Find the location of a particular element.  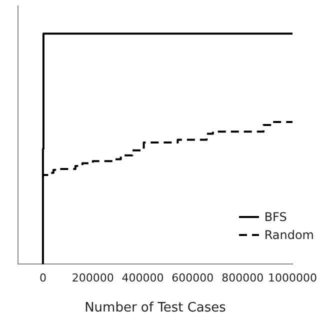

x-tick-label: 600000 is located at coordinates (193, 278).